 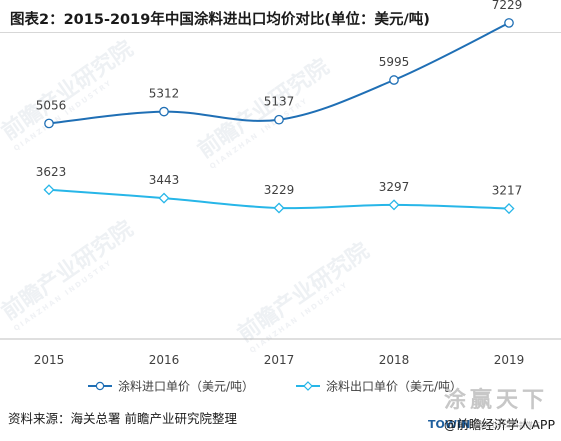 What do you see at coordinates (279, 360) in the screenshot?
I see `x-tick-label: 2017` at bounding box center [279, 360].